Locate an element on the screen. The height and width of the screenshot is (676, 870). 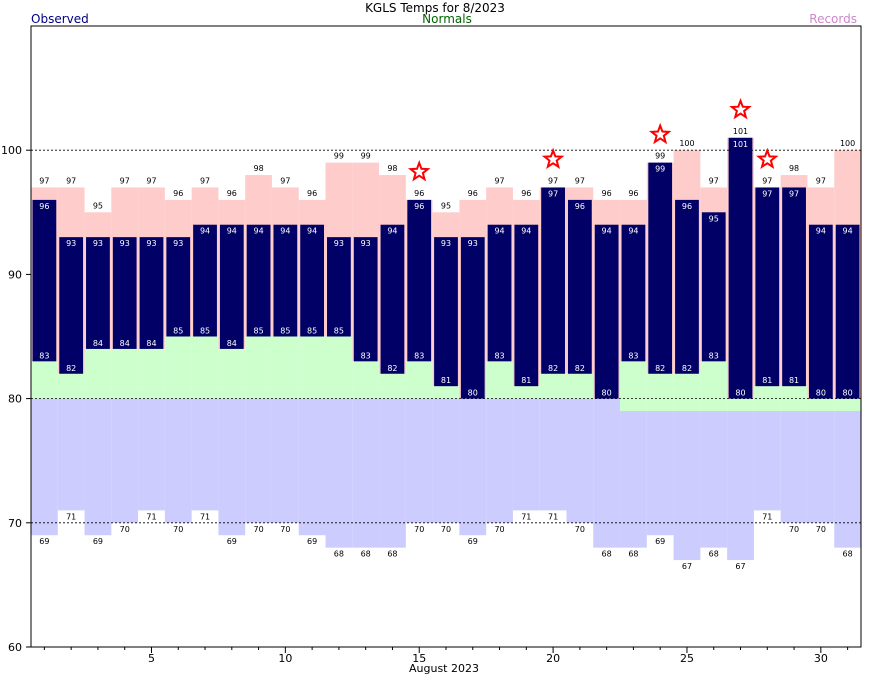
record-high-label: 99 is located at coordinates (366, 156).